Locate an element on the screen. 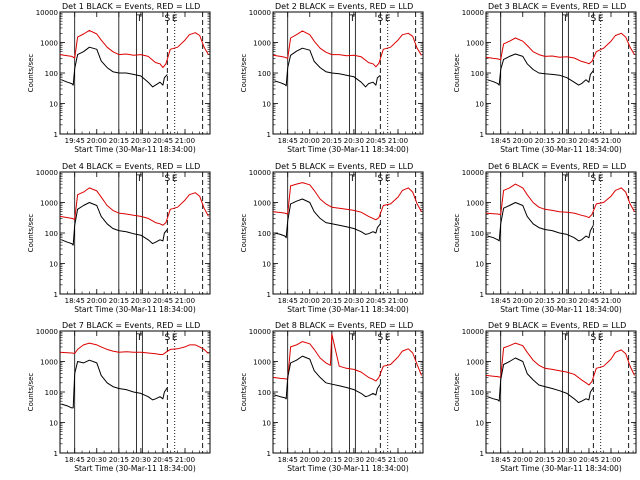  chart-title: Det 2 BLACK = Events, RED = LLD is located at coordinates (344, 6).